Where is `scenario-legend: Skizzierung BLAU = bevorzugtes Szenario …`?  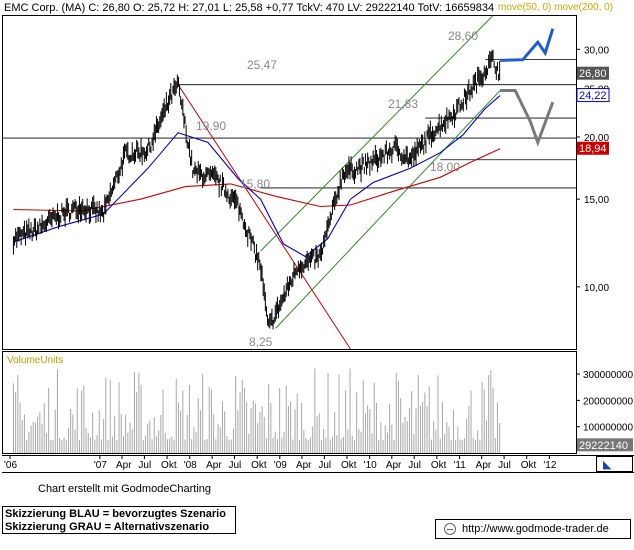
scenario-legend: Skizzierung BLAU = bevorzugtes Szenario … is located at coordinates (119, 520).